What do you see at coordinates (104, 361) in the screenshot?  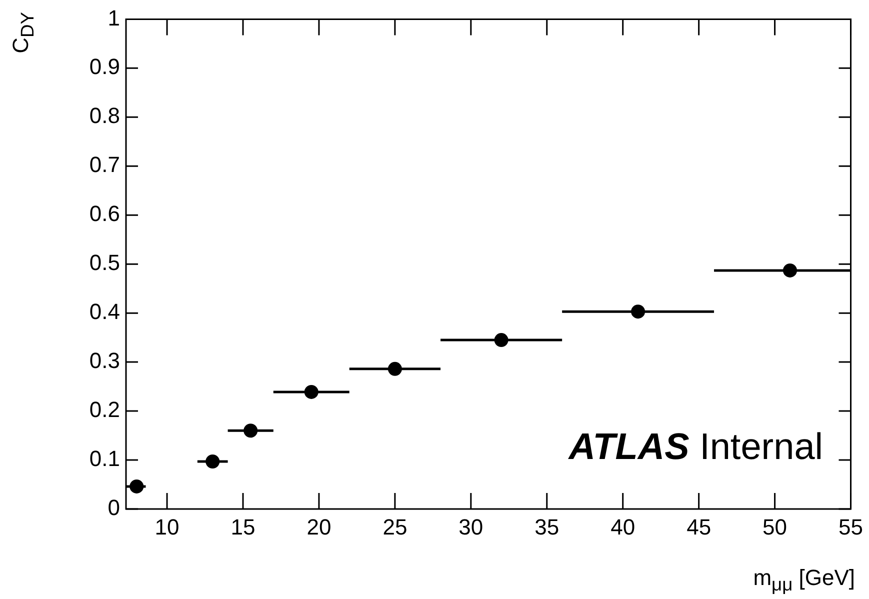 I see `y-tick-label: 0.3` at bounding box center [104, 361].